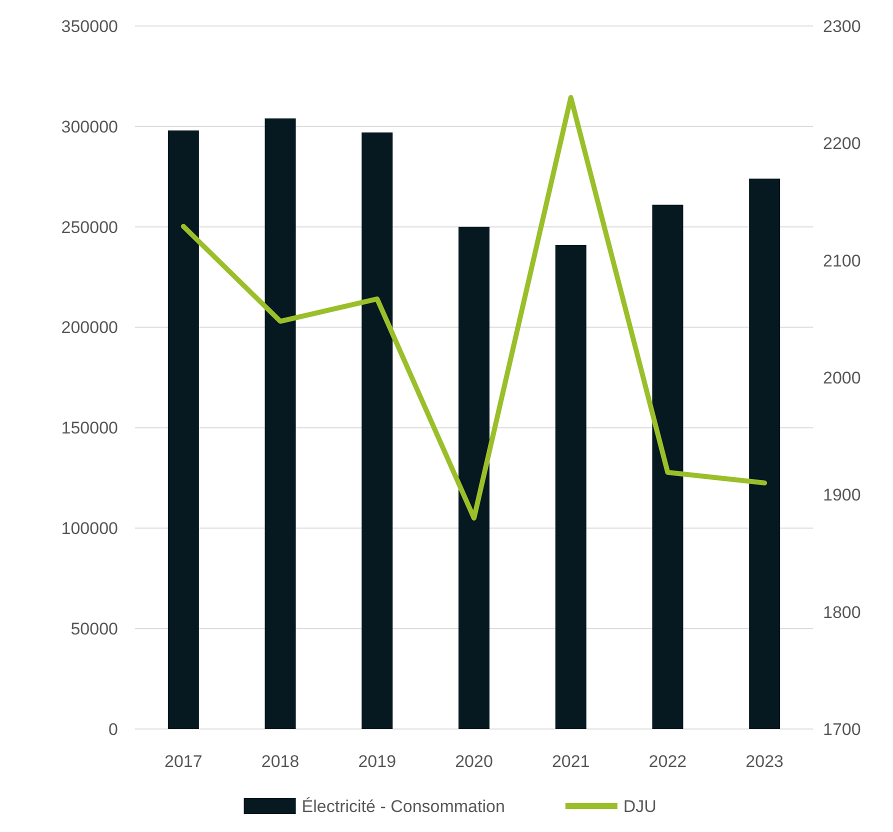 The height and width of the screenshot is (832, 893). Describe the element at coordinates (842, 378) in the screenshot. I see `y2-tick-label: 2000` at that location.